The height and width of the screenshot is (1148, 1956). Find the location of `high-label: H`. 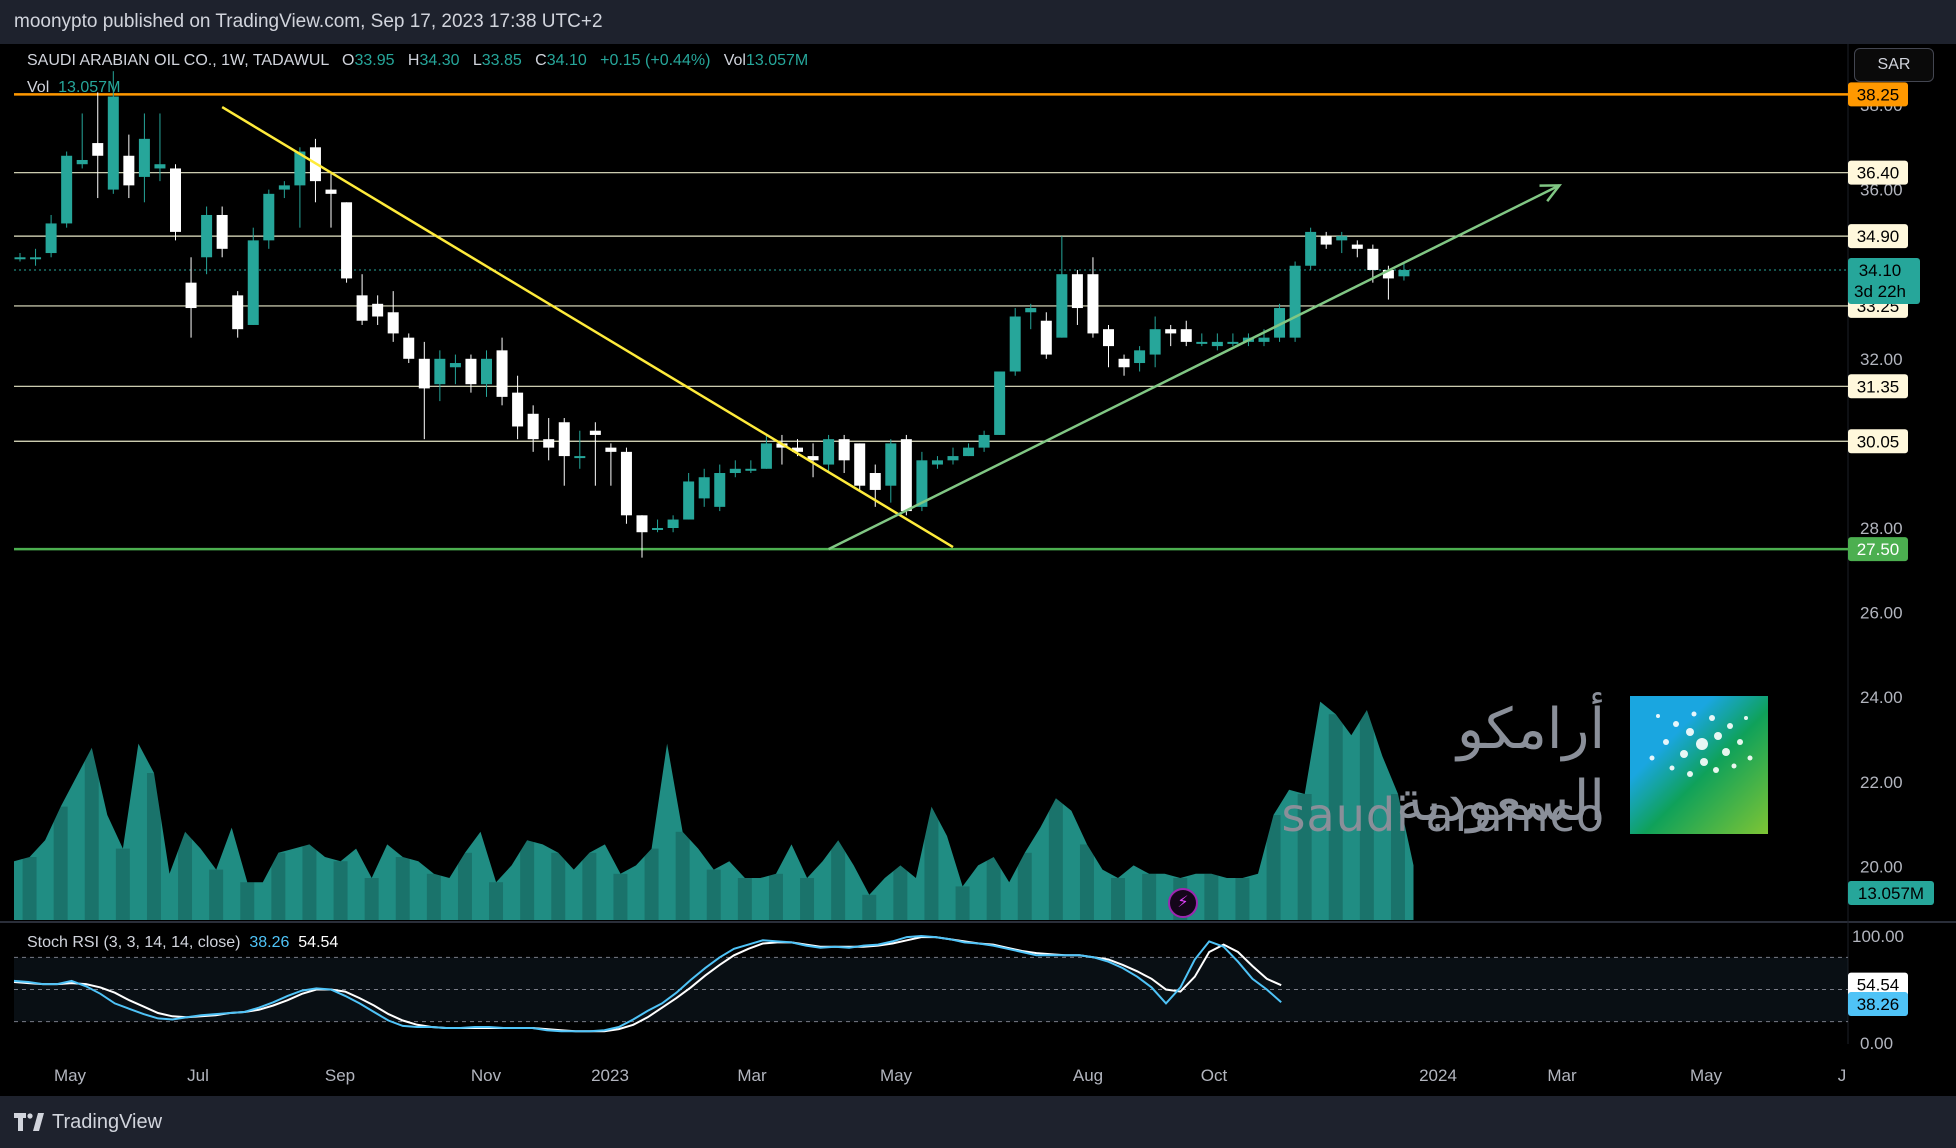

high-label: H is located at coordinates (413, 60).